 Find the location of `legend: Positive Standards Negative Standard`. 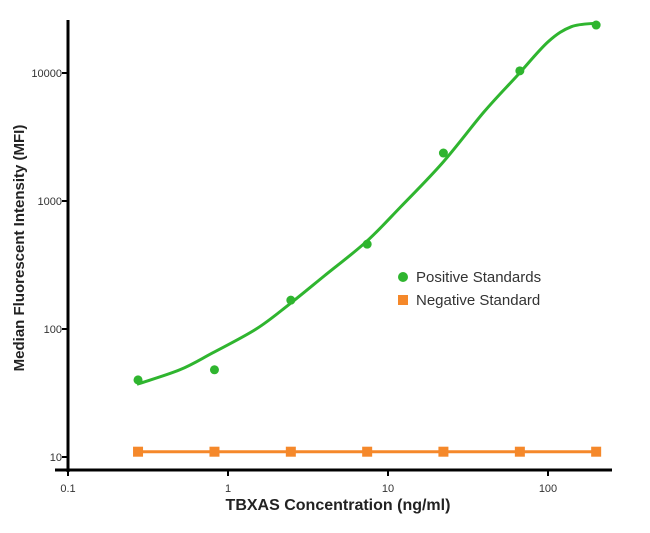

legend: Positive Standards Negative Standard is located at coordinates (469, 289).